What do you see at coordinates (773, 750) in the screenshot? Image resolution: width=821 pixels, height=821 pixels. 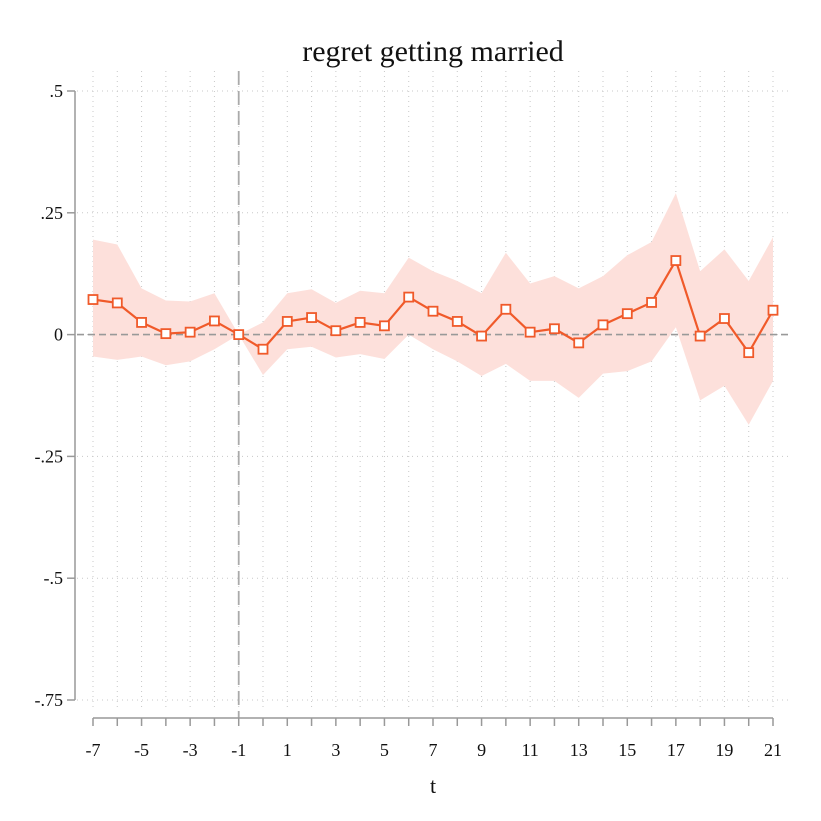 I see `x-tick-label: 21` at bounding box center [773, 750].